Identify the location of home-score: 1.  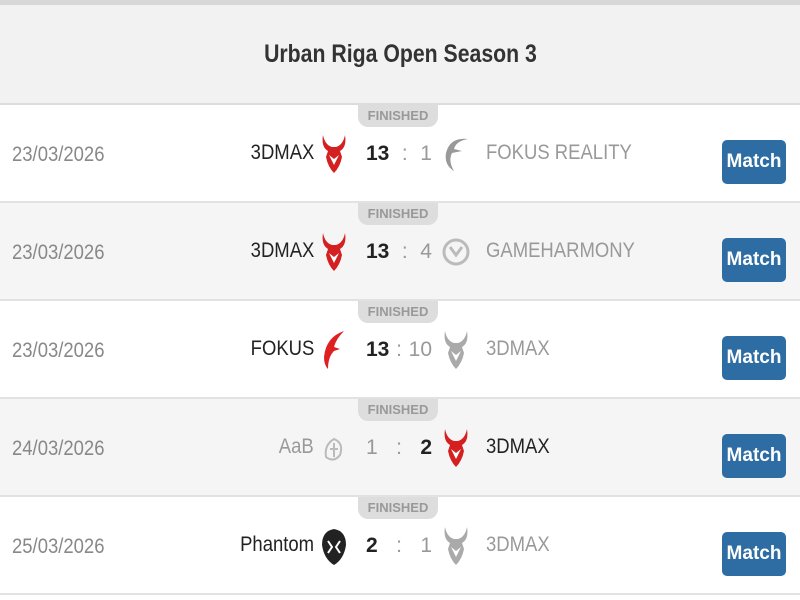
(372, 447).